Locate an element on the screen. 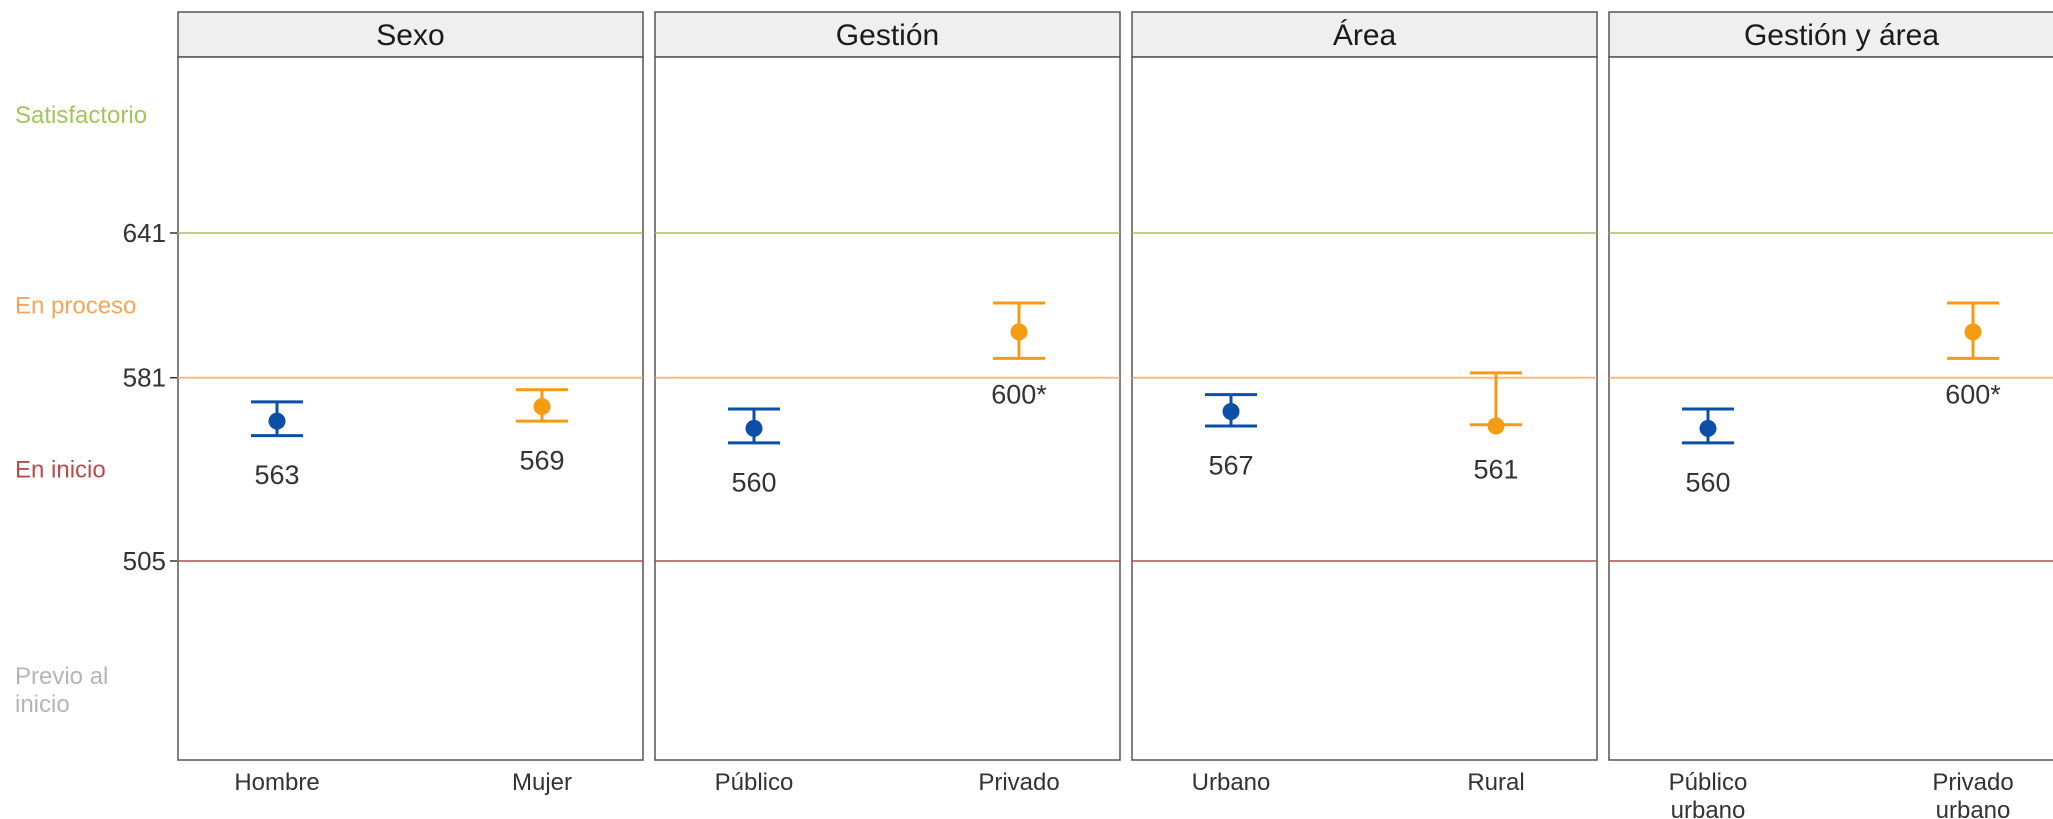  x-tick-label: Rural is located at coordinates (1495, 782).